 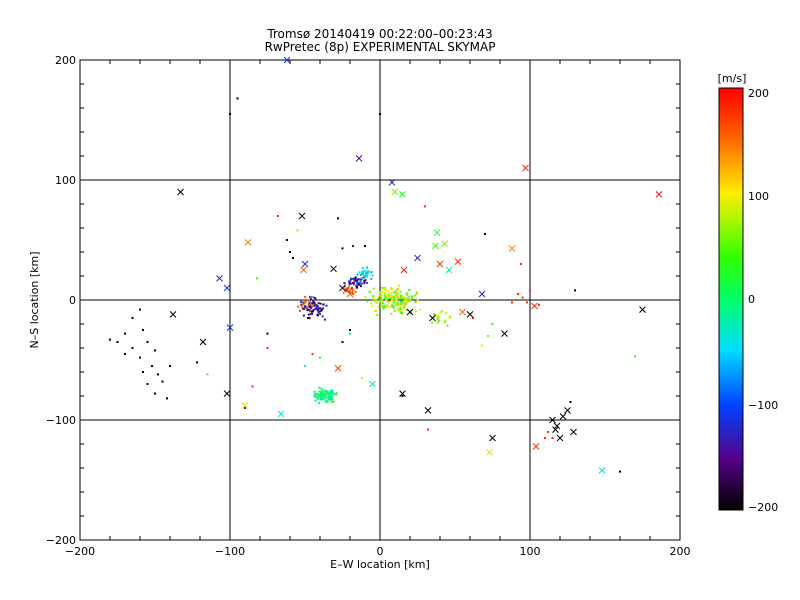 I want to click on colorbar-tick-label: −100, so click(x=763, y=405).